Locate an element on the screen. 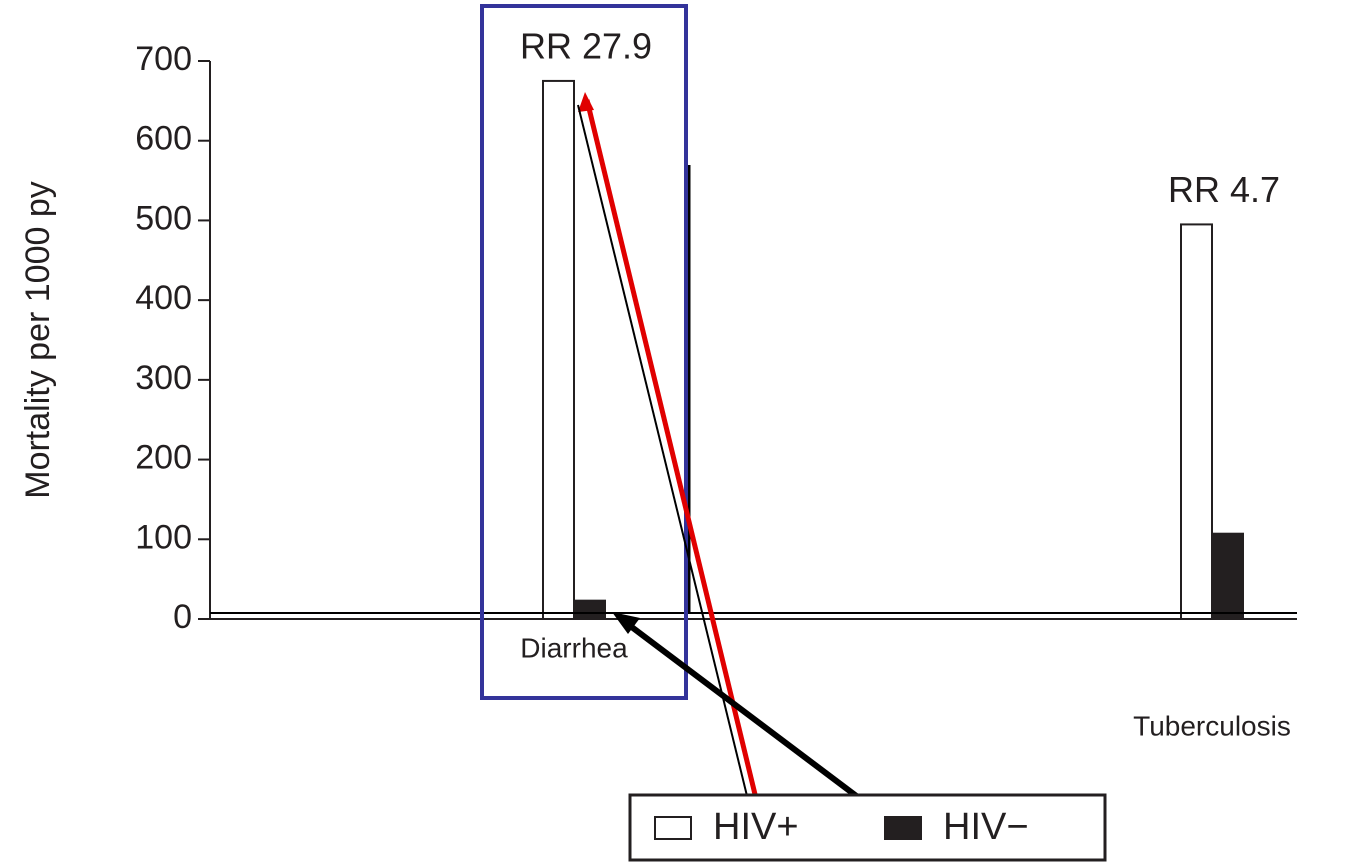 Image resolution: width=1345 pixels, height=865 pixels. annotation: RR 4.7 is located at coordinates (1224, 189).